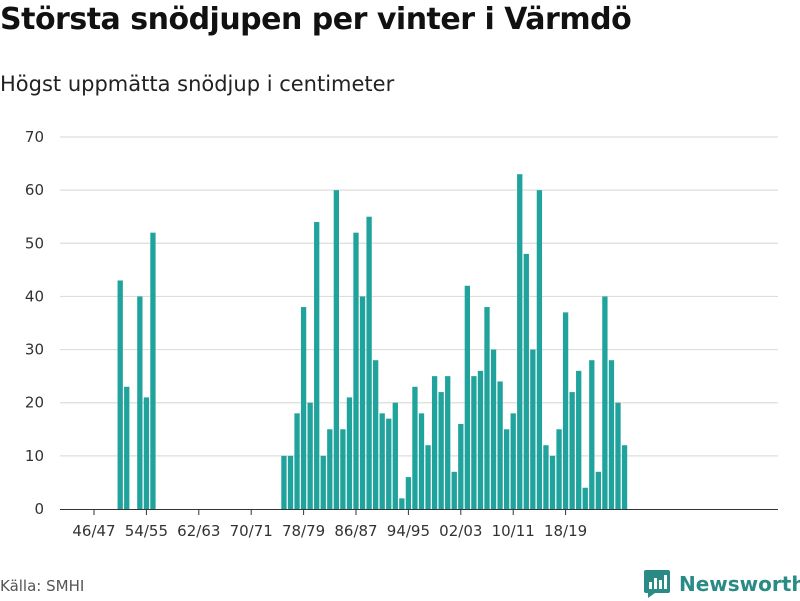 The image size is (800, 601). I want to click on bar-55/56, so click(153, 370).